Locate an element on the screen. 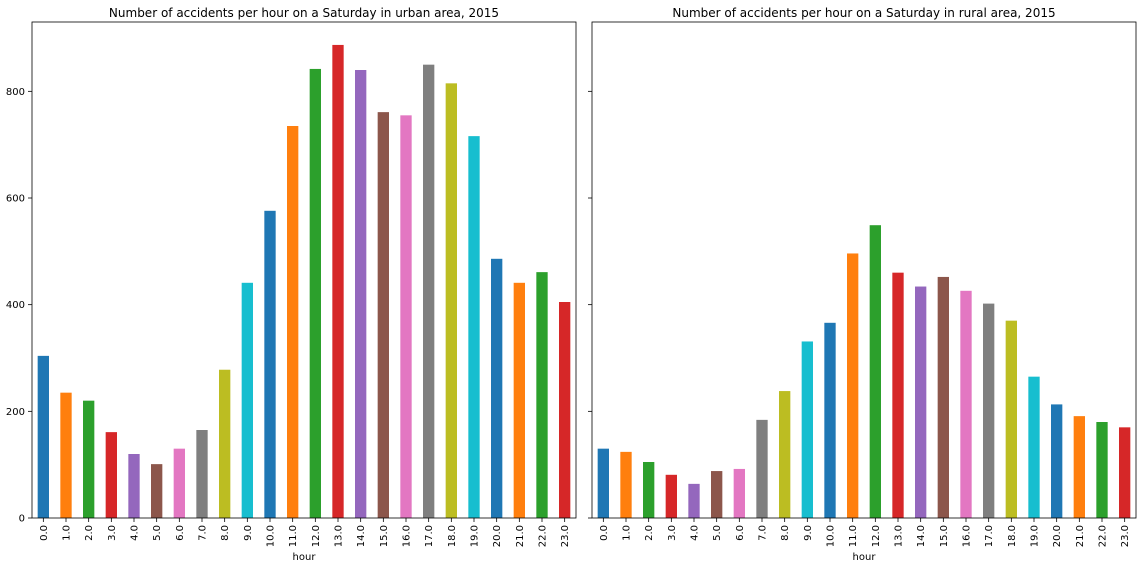  x-tick-label: 12.0 is located at coordinates (316, 536).